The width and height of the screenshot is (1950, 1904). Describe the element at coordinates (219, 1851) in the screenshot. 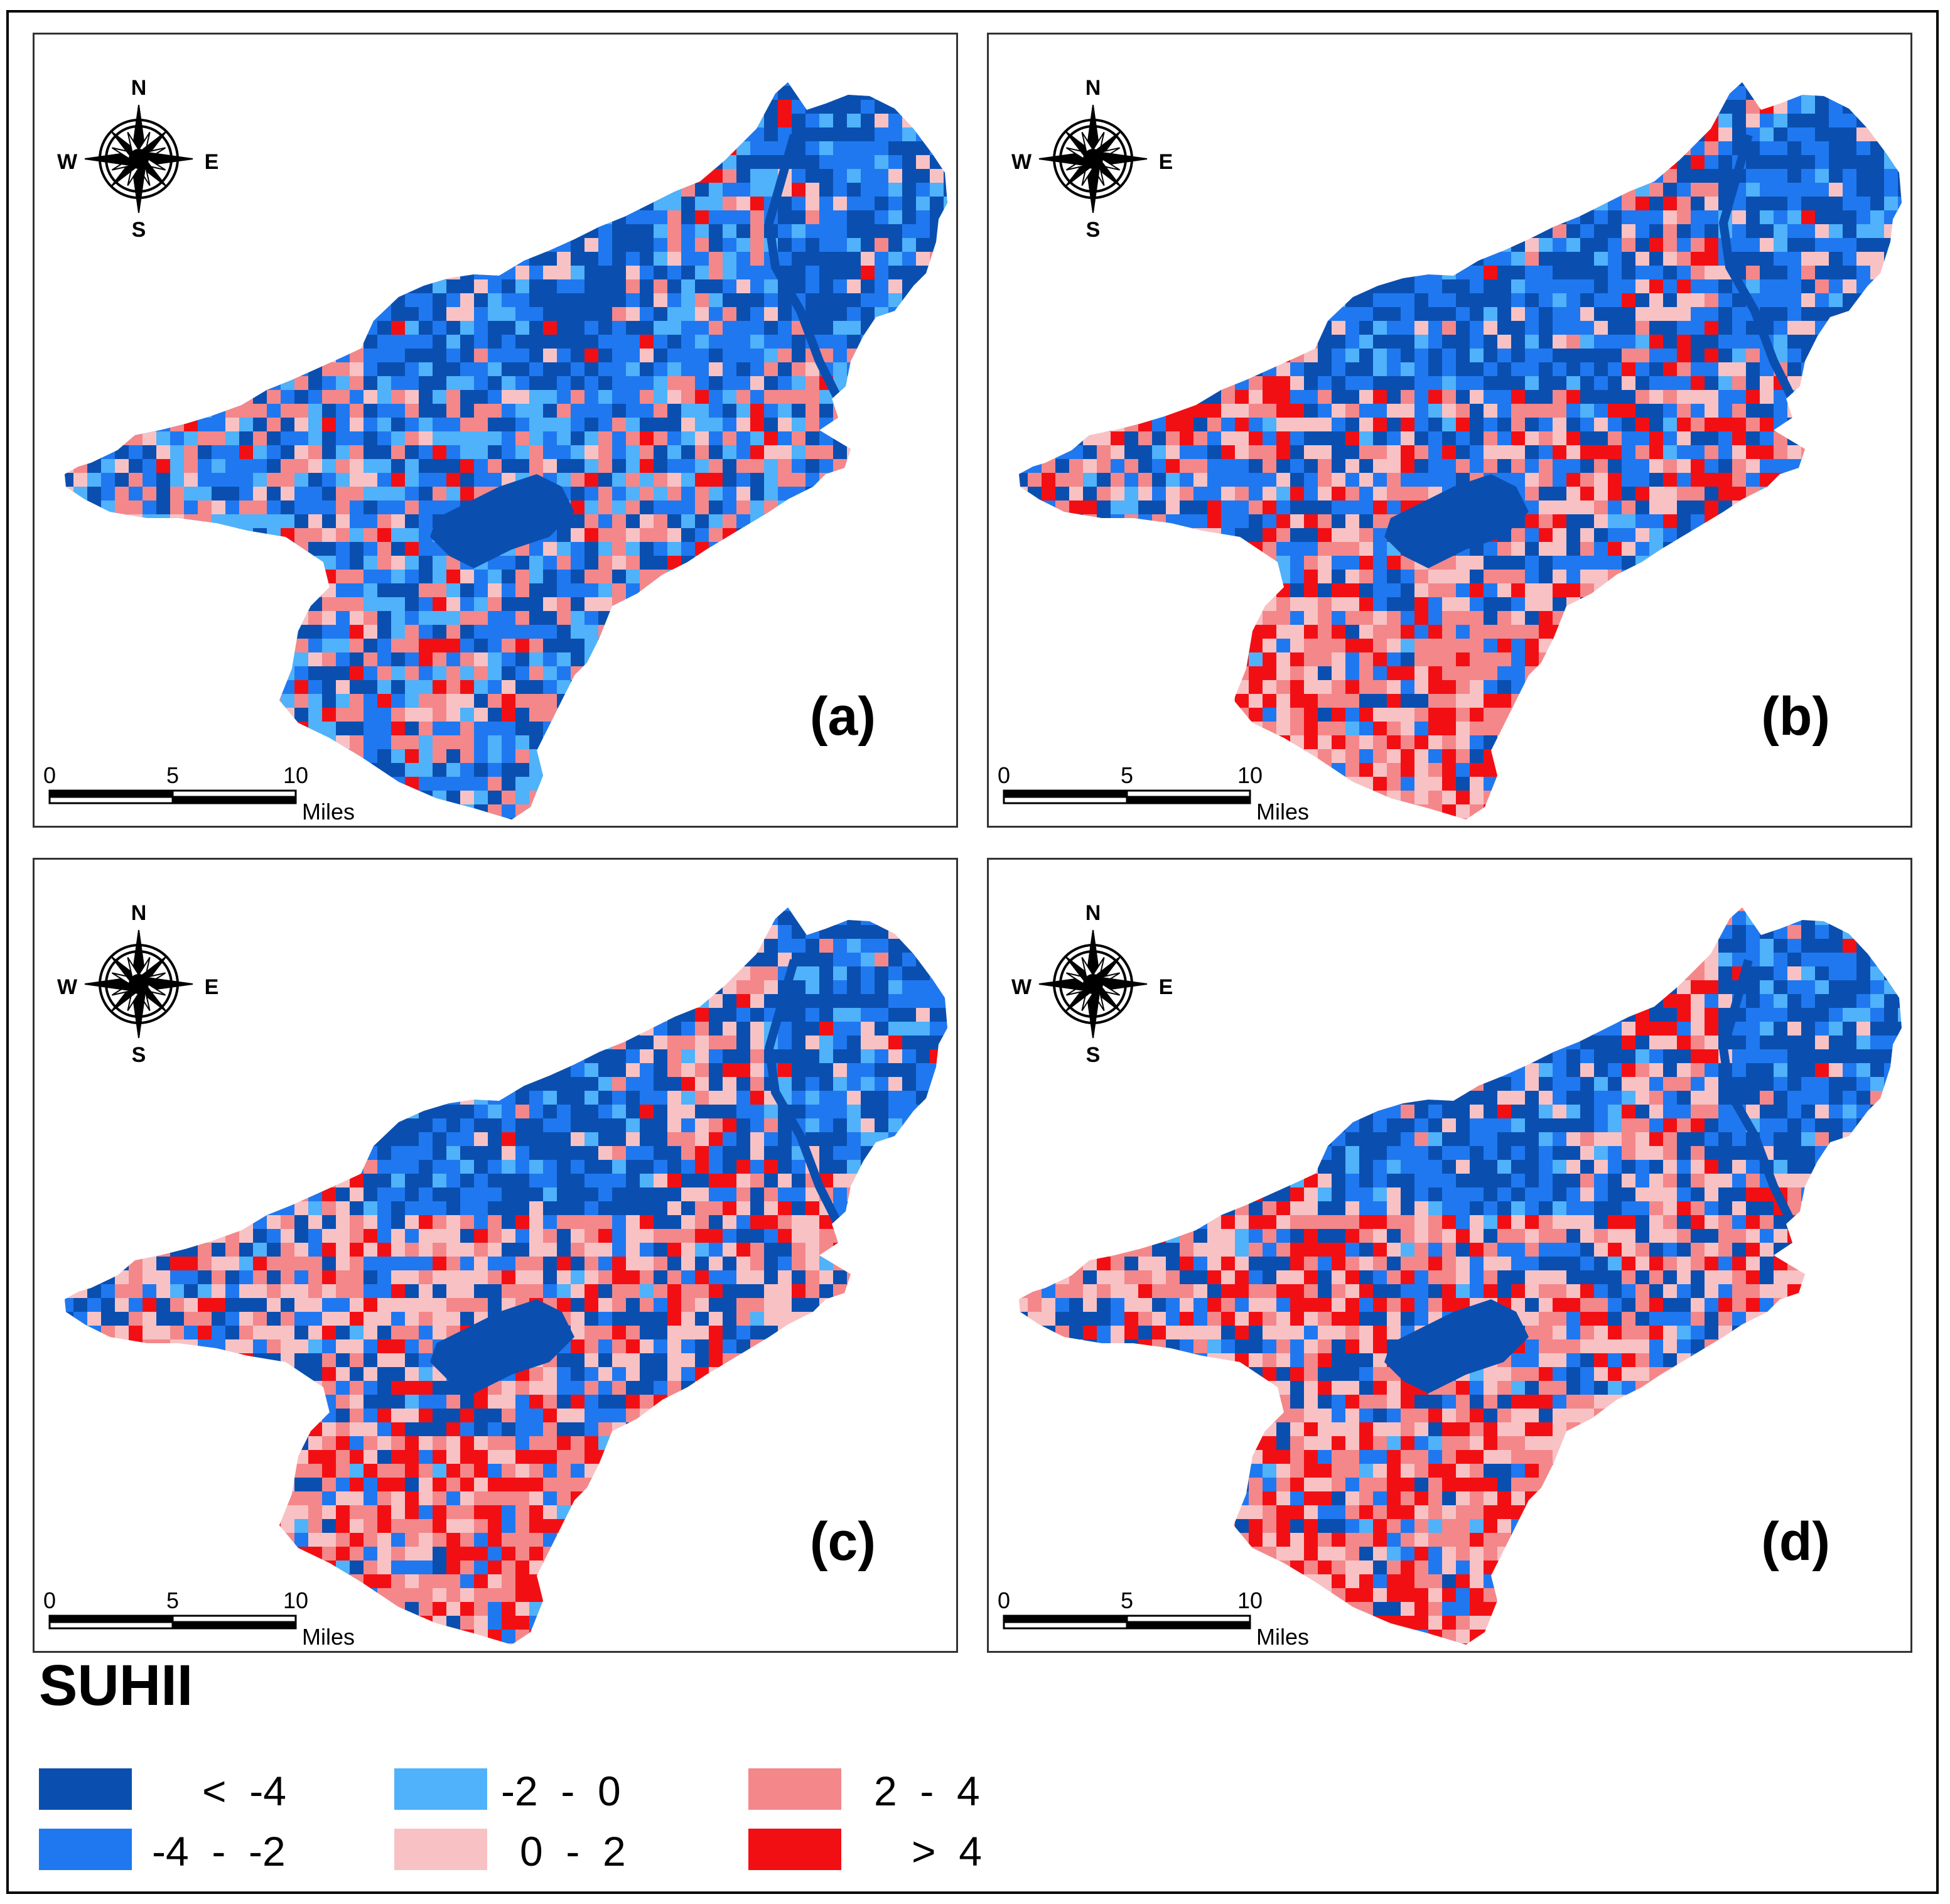

I see `legend-label: -4 - -2` at that location.